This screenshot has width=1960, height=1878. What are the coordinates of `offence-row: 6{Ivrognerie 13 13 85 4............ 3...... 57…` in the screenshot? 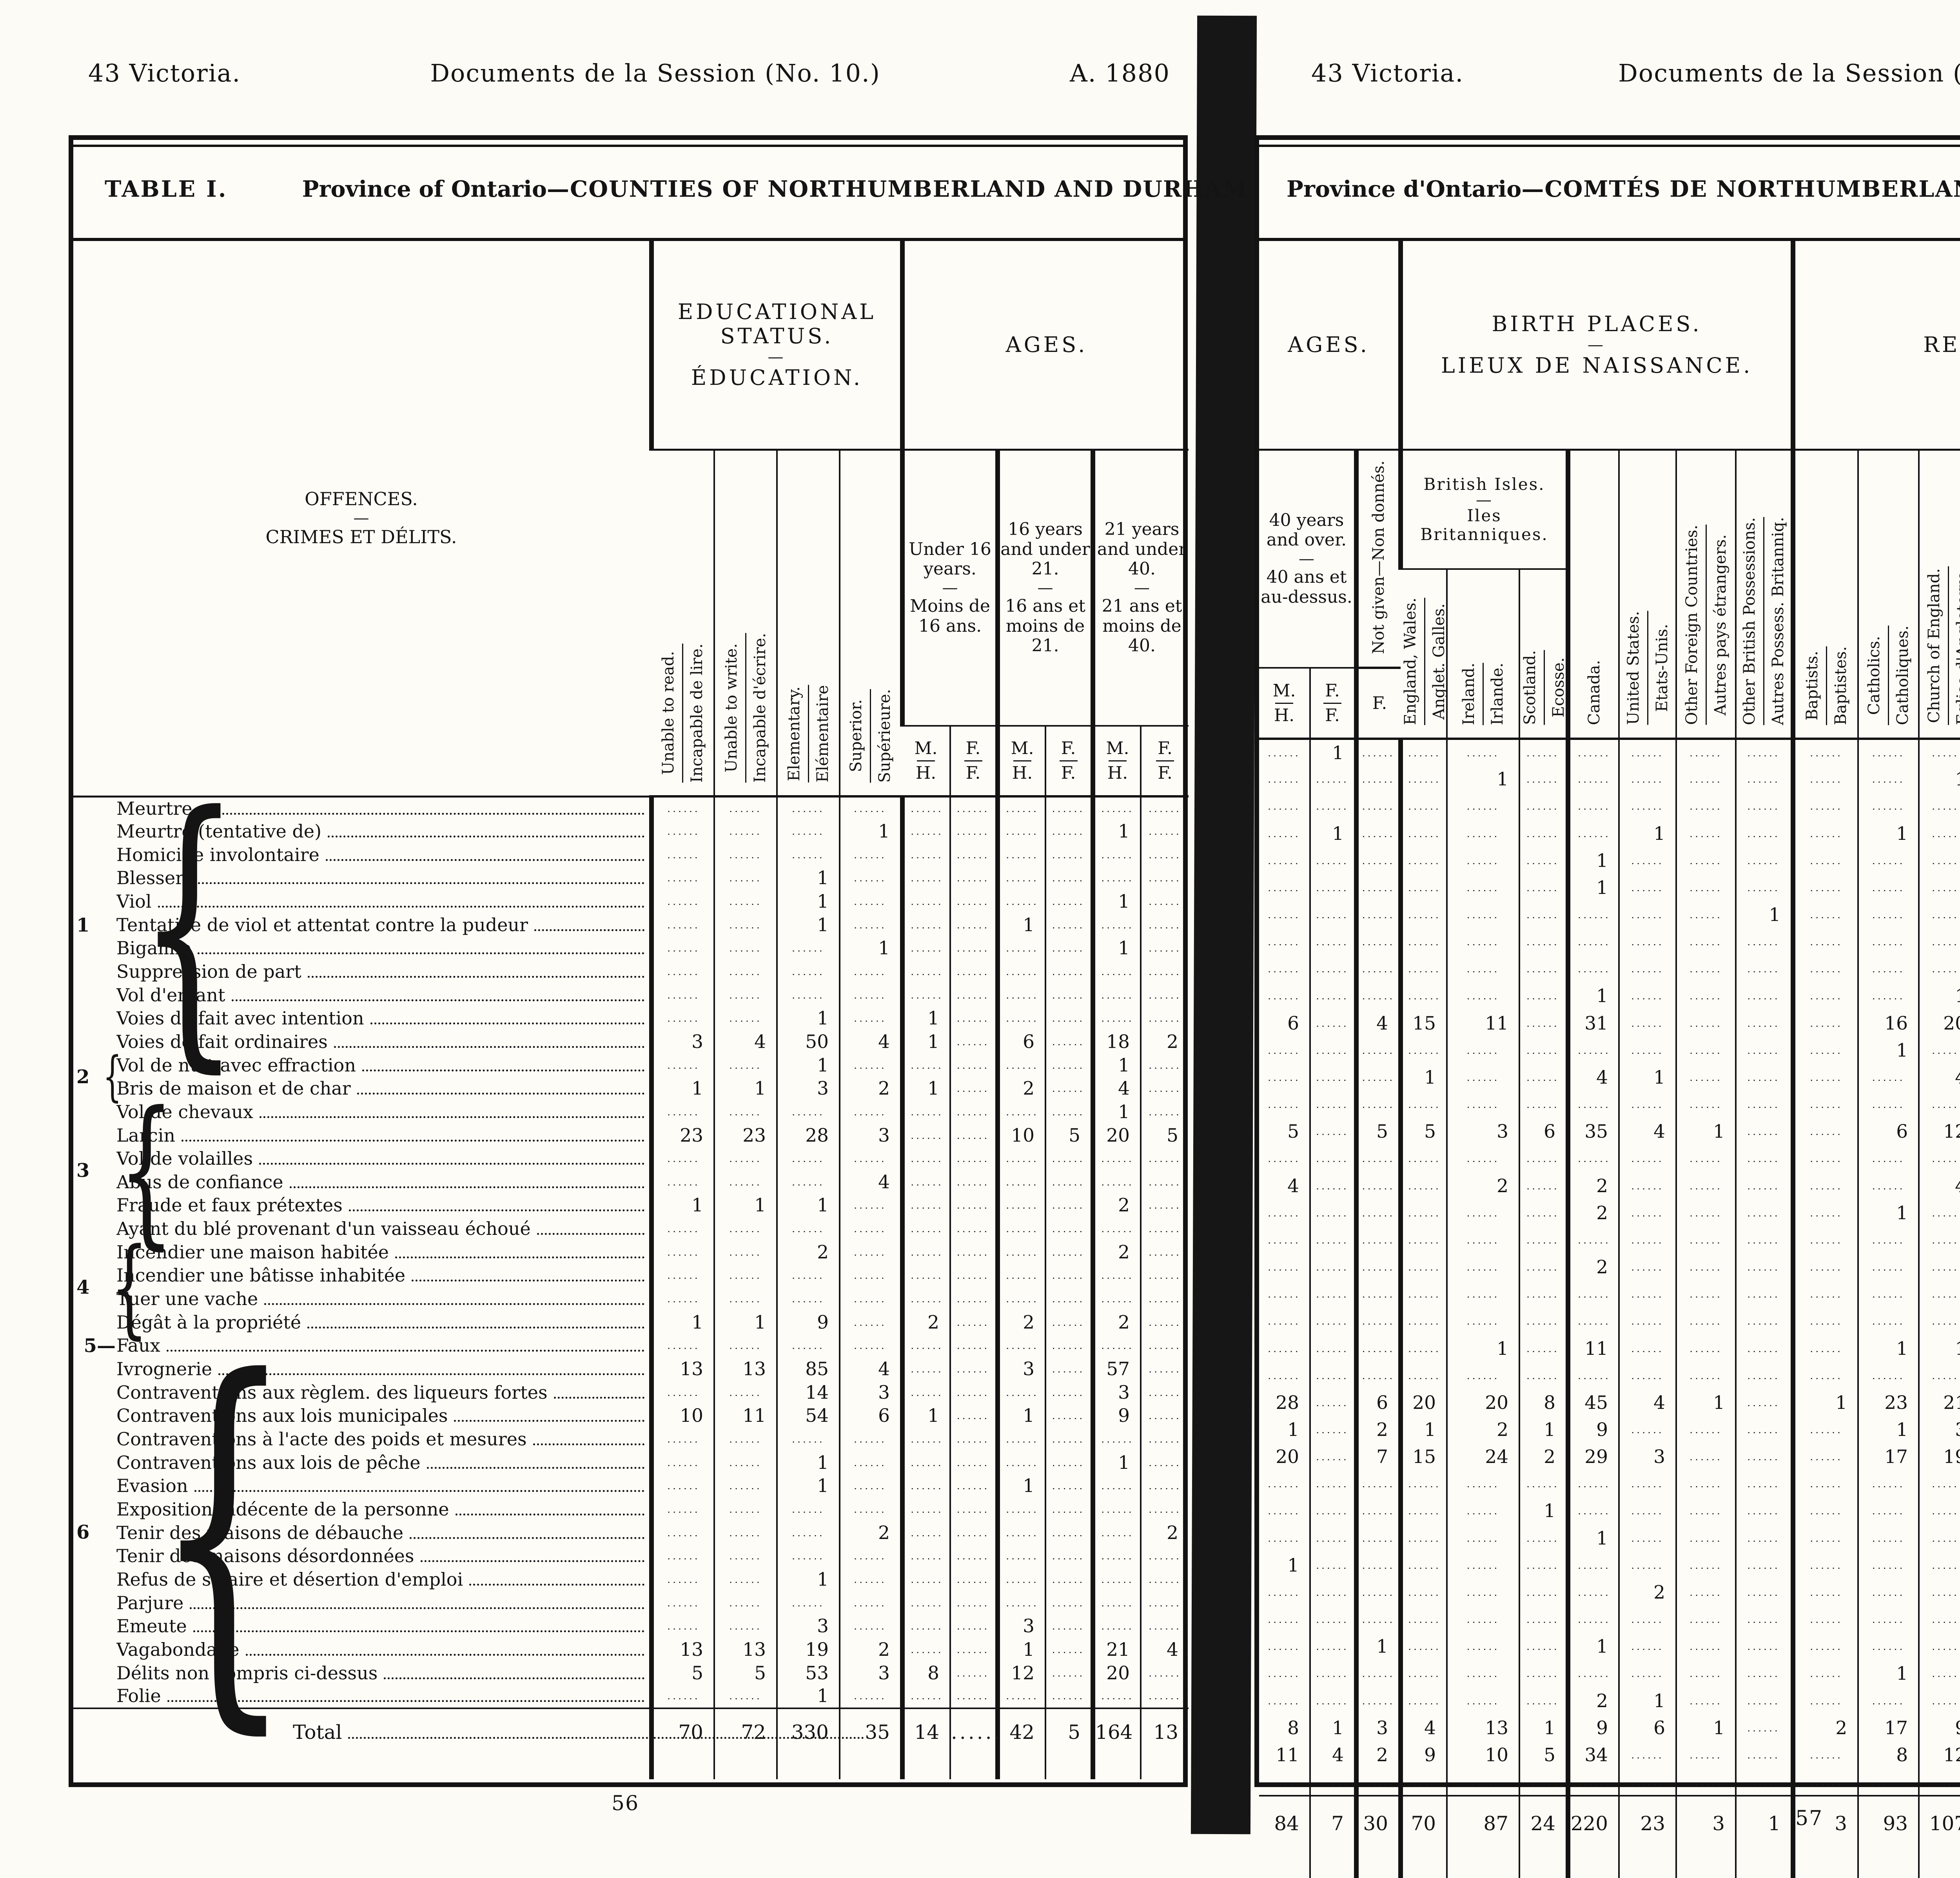 It's located at (631, 1532).